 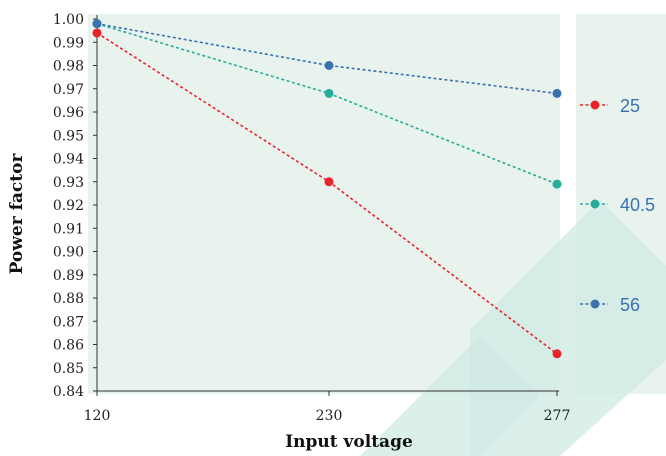 I want to click on y-axis-title: Power factor, so click(x=17, y=214).